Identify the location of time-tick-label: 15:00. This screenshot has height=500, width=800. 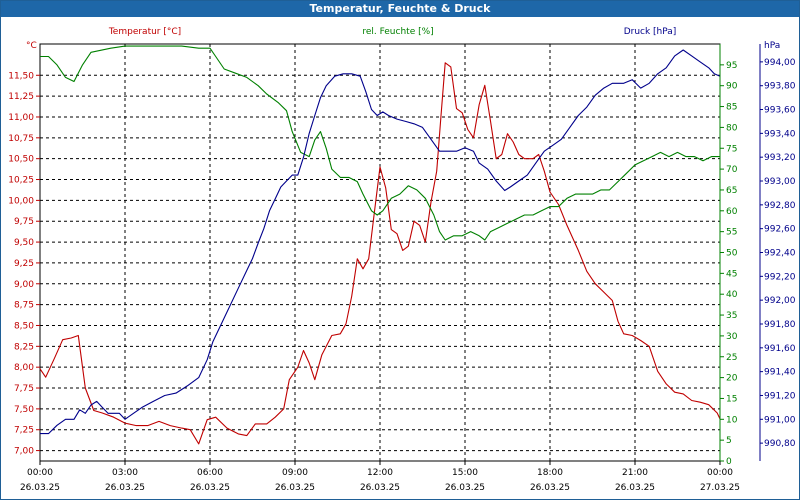
(465, 473).